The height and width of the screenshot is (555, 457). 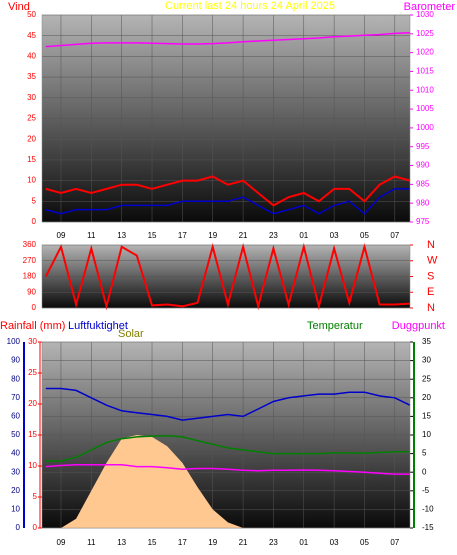 I want to click on y2-tick-label: 1000, so click(x=425, y=127).